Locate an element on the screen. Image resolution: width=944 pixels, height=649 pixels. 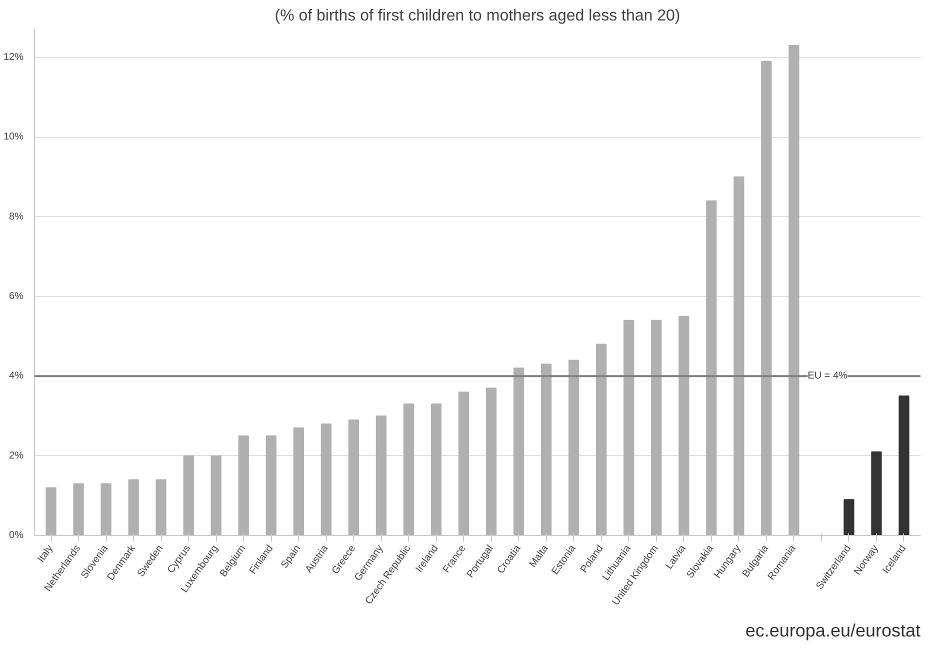
y-tick-label: 0% is located at coordinates (16, 535).